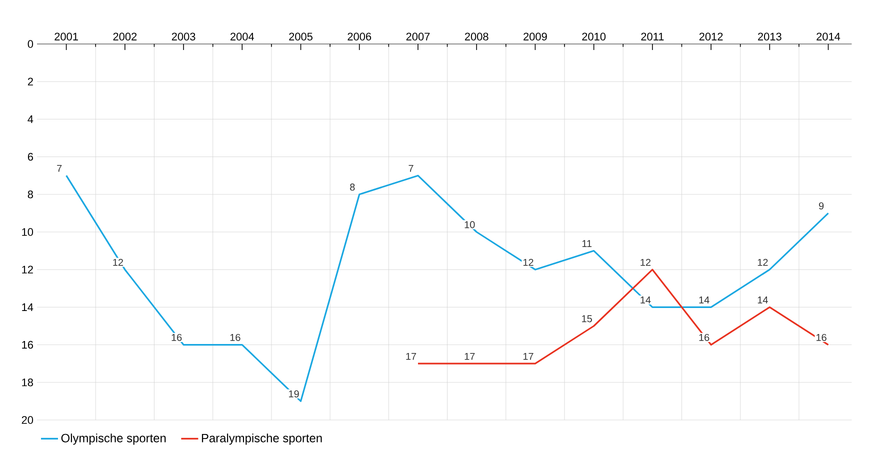 The width and height of the screenshot is (883, 461). I want to click on x-tick-label: 2014, so click(828, 36).